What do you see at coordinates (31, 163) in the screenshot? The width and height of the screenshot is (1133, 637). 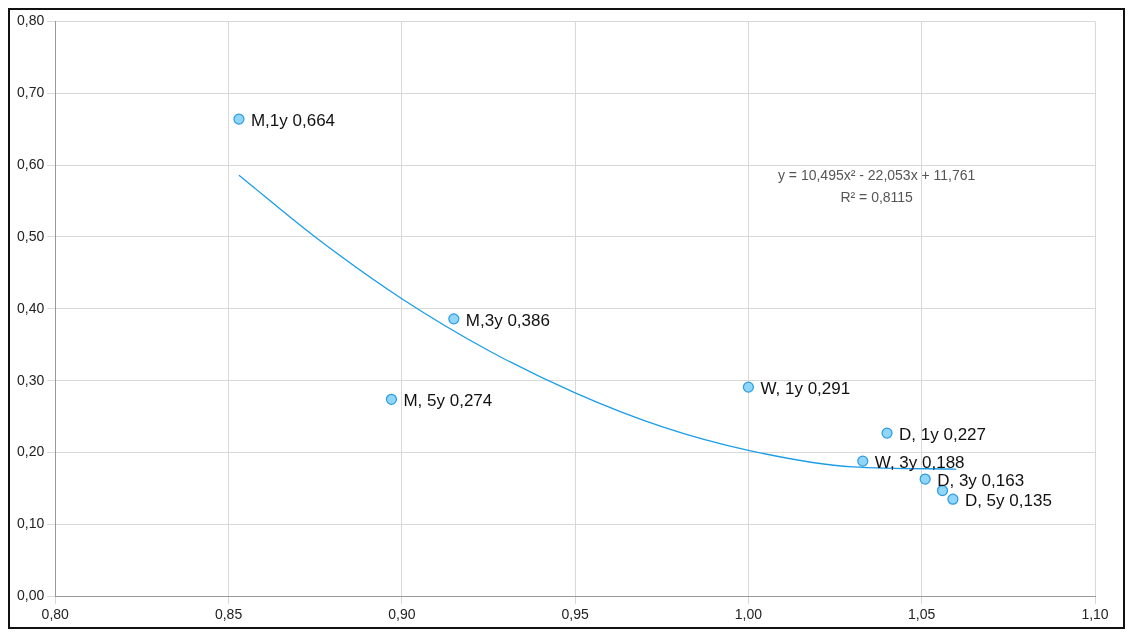 I see `y-tick-label: 0,60` at bounding box center [31, 163].